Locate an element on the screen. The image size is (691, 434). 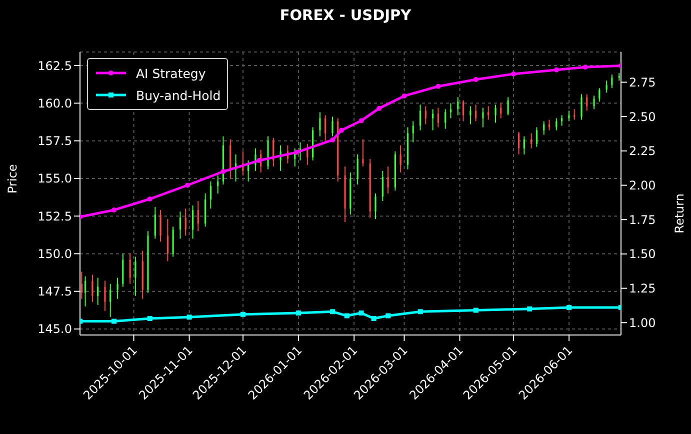
y2-axis-title: Return is located at coordinates (679, 214).